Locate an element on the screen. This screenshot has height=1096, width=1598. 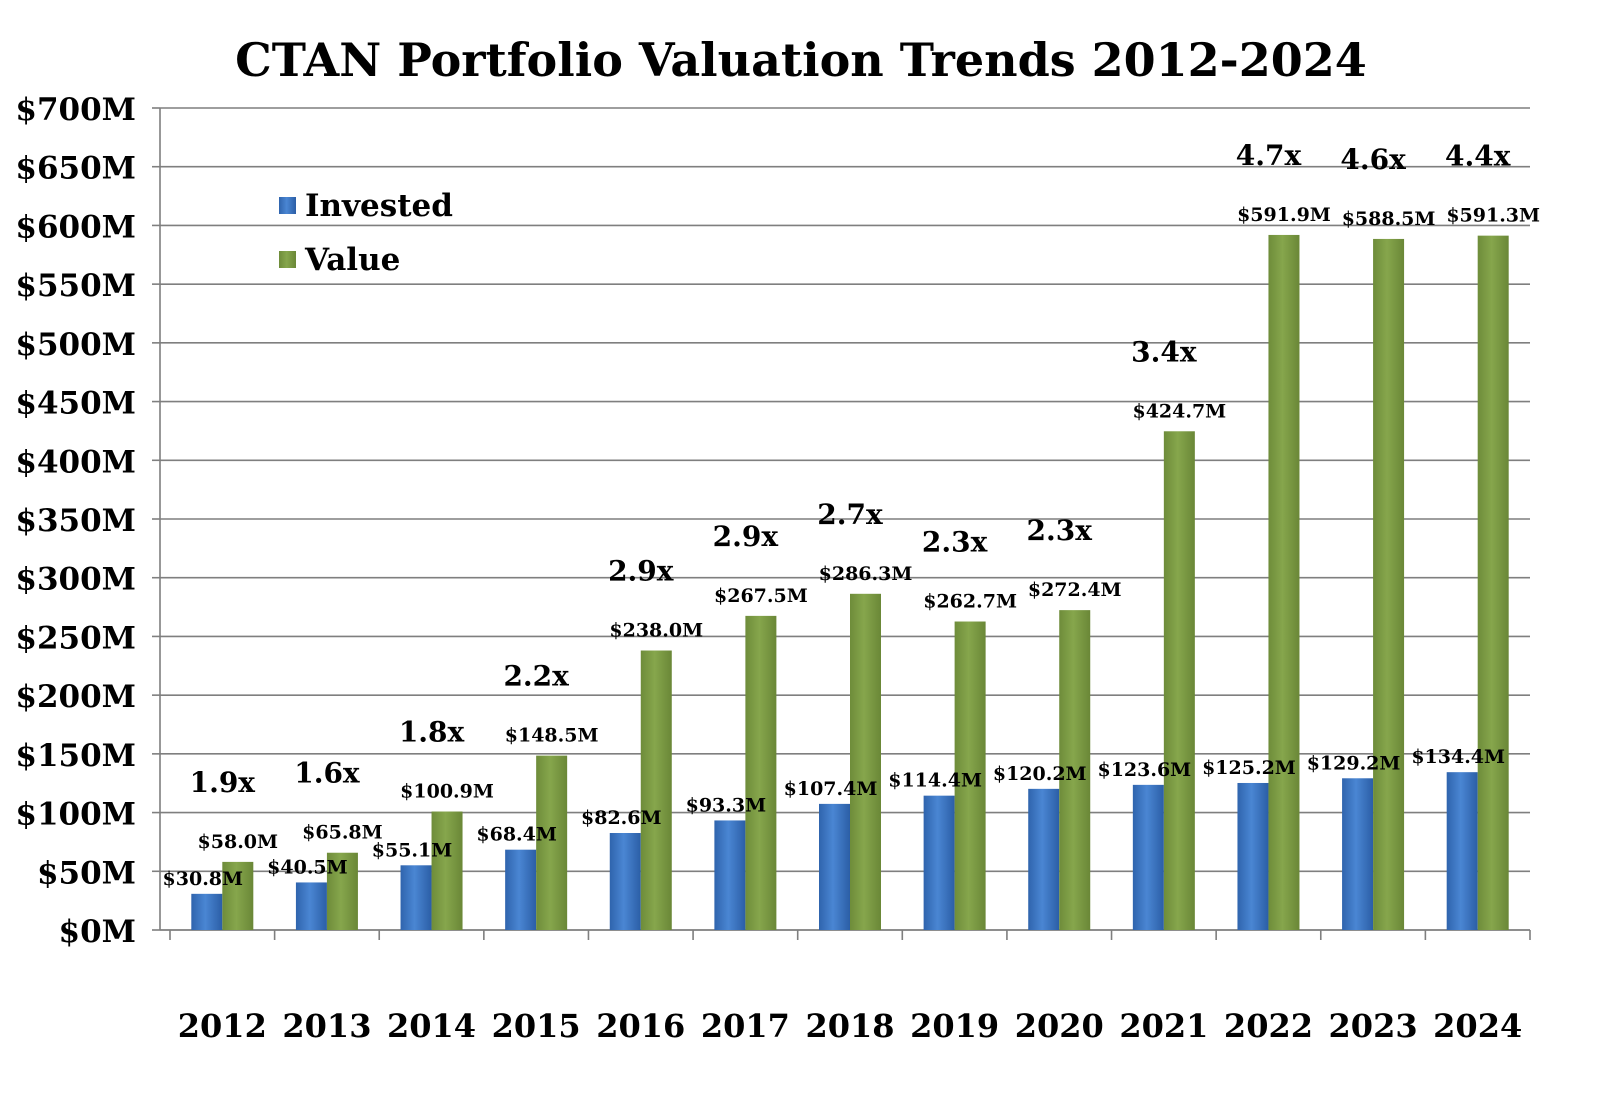
multiple-label: 1.8x is located at coordinates (432, 732).